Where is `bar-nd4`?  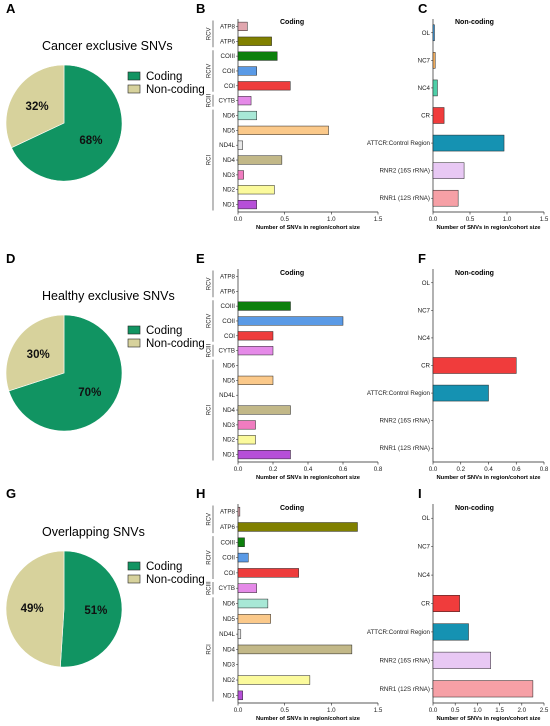 bar-nd4 is located at coordinates (295, 649).